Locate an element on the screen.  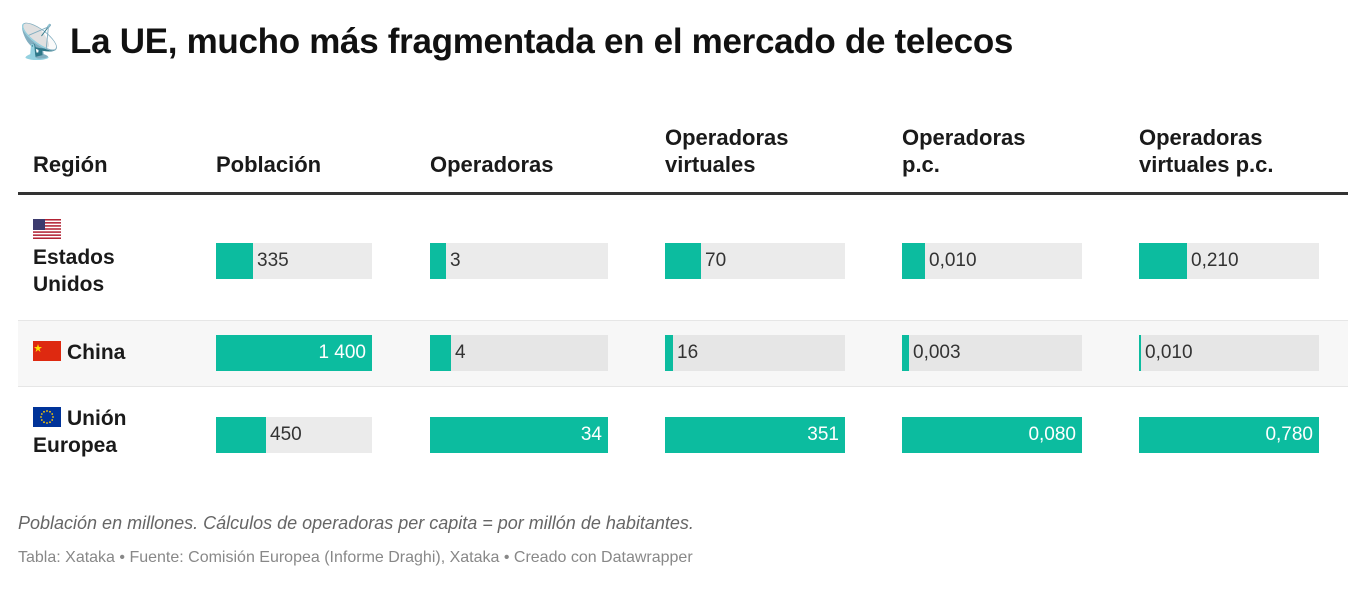
region-cell: Estados Unidos is located at coordinates (74, 257).